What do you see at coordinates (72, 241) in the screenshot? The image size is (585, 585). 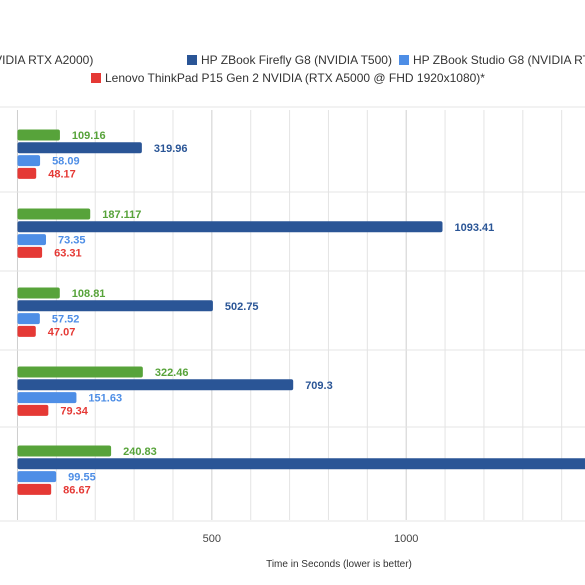 I see `bar-label-group-2-series-3: 73.35` at bounding box center [72, 241].